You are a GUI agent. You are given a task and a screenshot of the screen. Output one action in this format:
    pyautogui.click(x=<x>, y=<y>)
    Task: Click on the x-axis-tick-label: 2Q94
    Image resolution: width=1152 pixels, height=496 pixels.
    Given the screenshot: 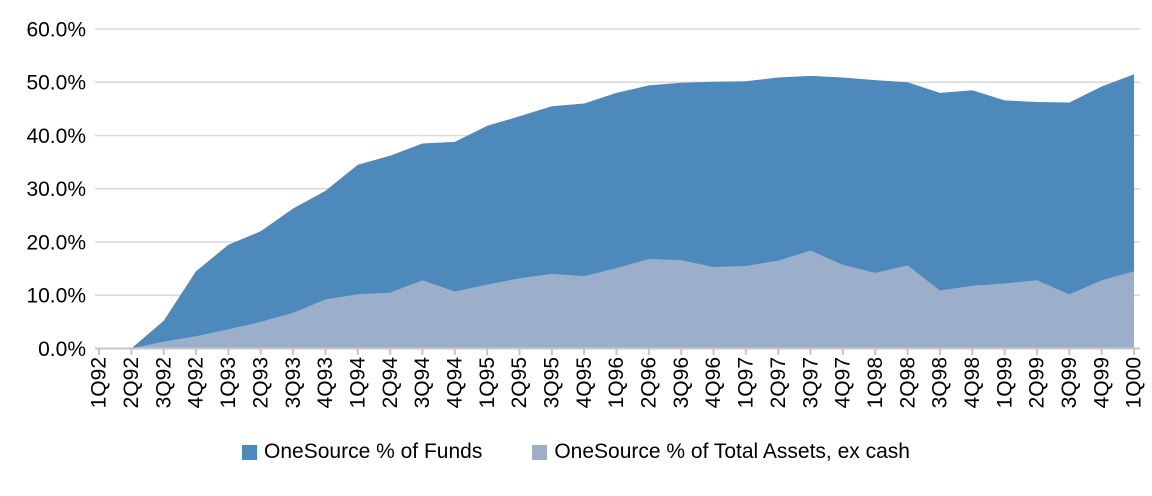 What is the action you would take?
    pyautogui.click(x=390, y=383)
    